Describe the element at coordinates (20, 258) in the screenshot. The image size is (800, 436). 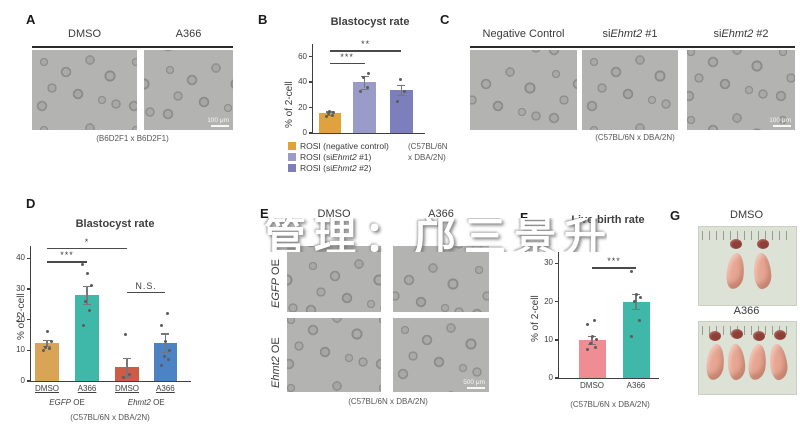
I see `y-axis-tick-label: 40` at that location.